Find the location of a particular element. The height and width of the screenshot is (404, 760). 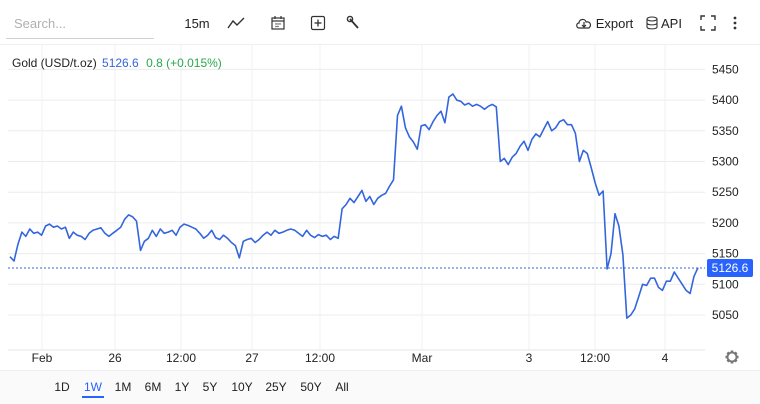

line-chart-icon is located at coordinates (236, 23).